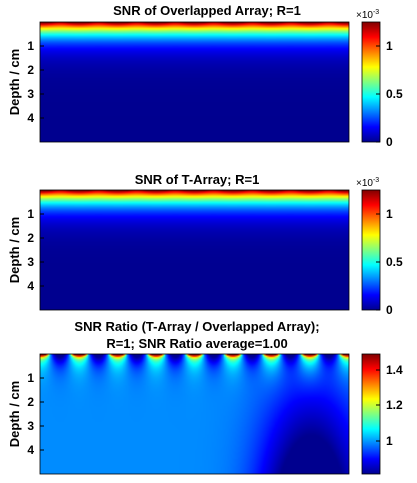 This screenshot has height=483, width=417. I want to click on panel-2-cbar-tick-label: 0, so click(389, 310).